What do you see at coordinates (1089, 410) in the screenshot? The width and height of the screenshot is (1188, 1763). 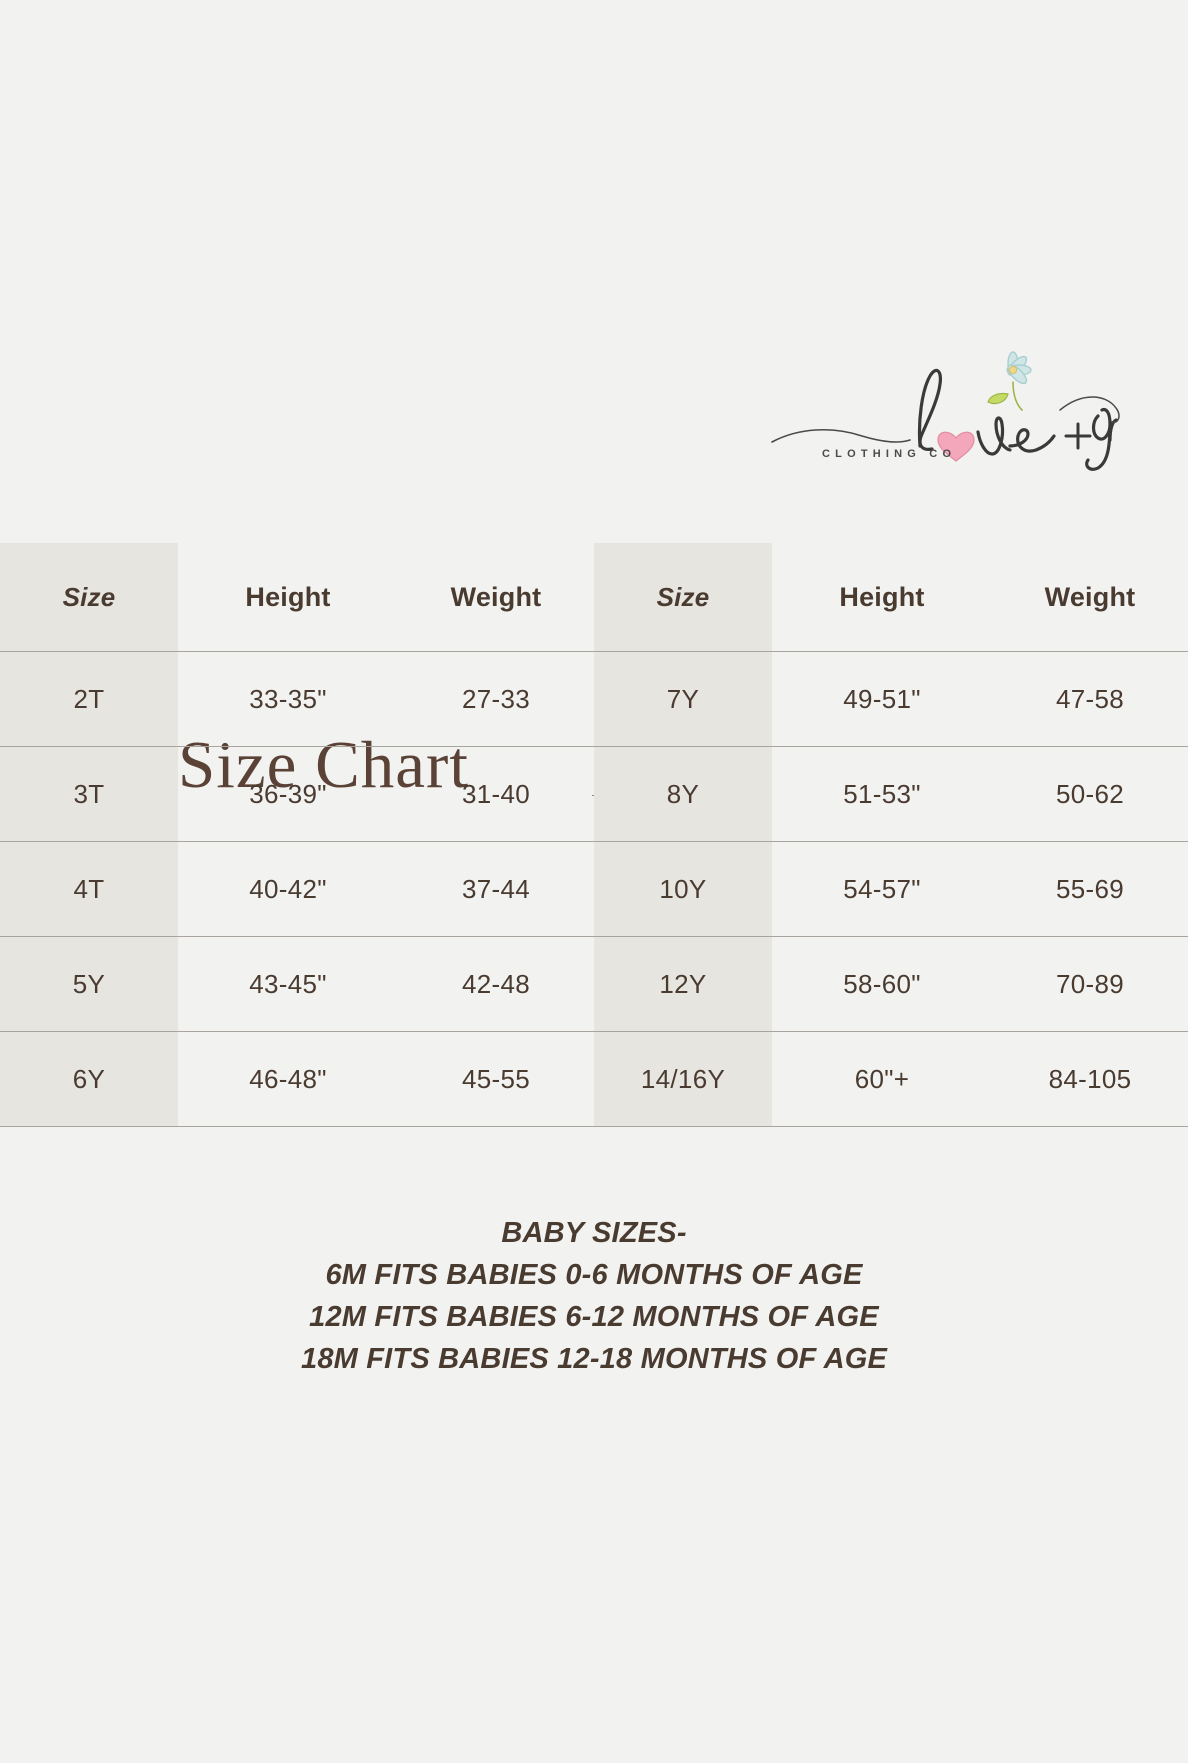 I see `logo-swash-right` at bounding box center [1089, 410].